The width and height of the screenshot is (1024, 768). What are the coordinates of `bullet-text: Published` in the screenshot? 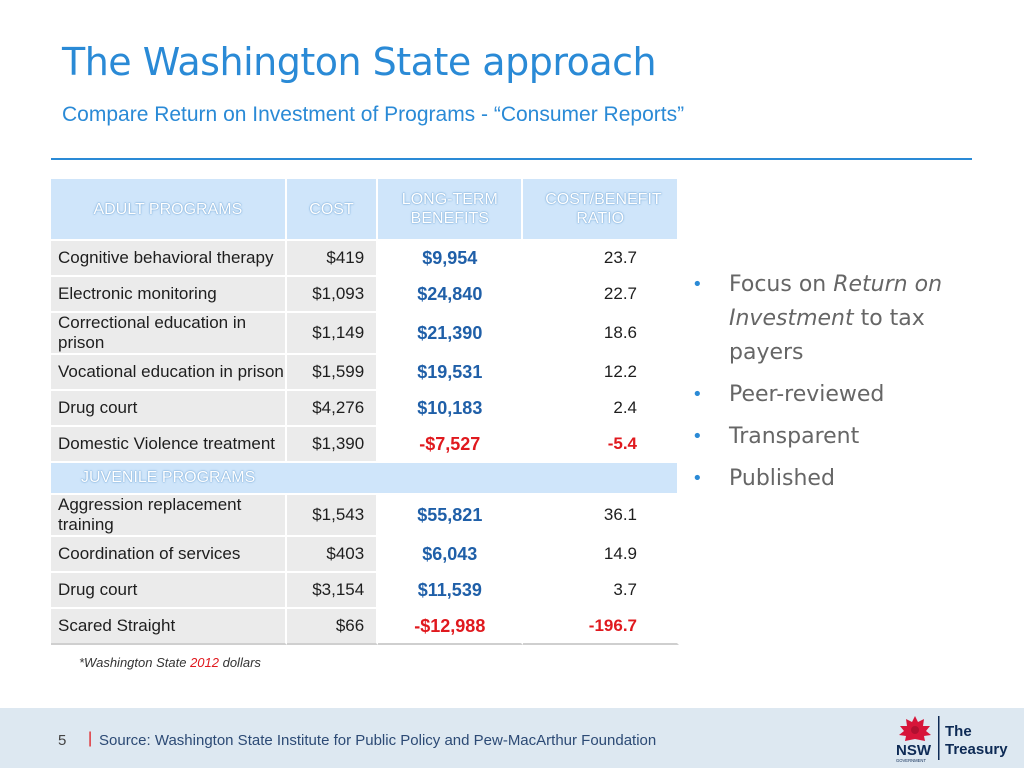 It's located at (782, 478).